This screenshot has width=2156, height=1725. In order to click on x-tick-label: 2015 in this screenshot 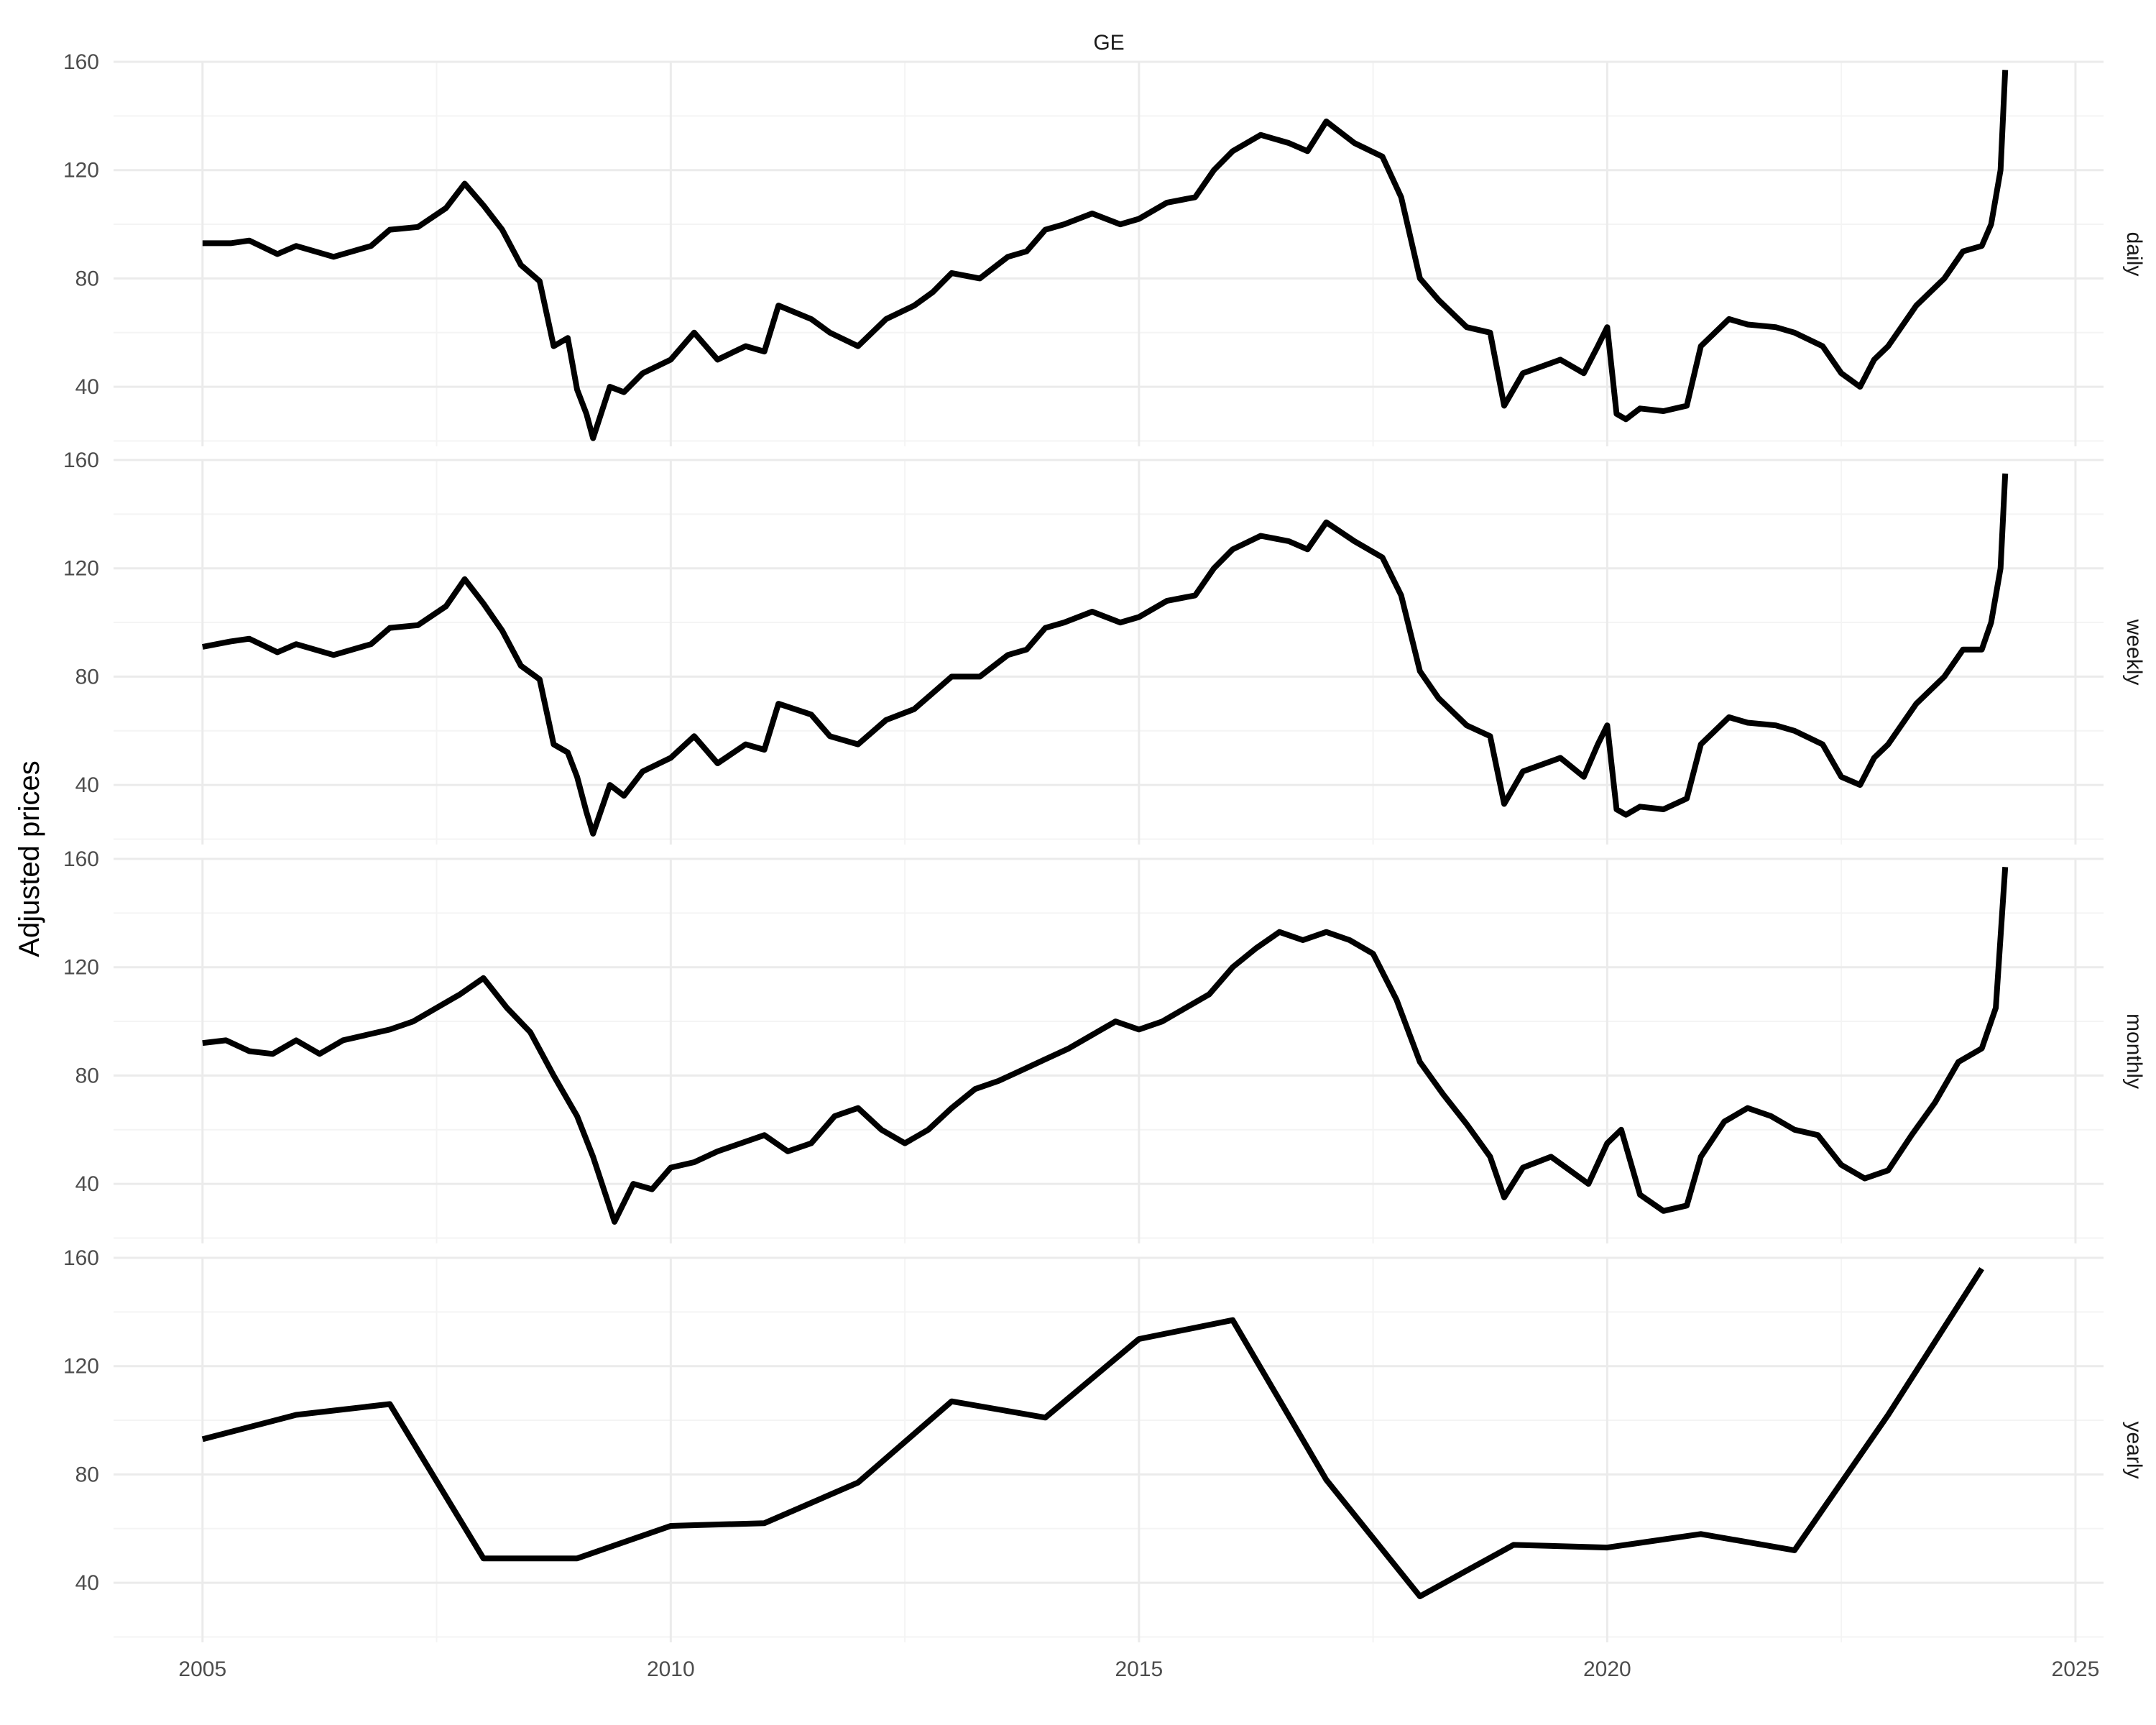, I will do `click(1139, 1669)`.